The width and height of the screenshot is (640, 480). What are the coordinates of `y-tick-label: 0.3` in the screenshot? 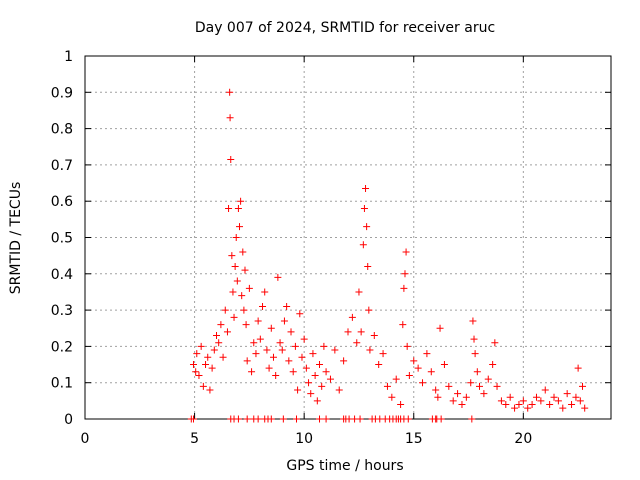 It's located at (62, 311).